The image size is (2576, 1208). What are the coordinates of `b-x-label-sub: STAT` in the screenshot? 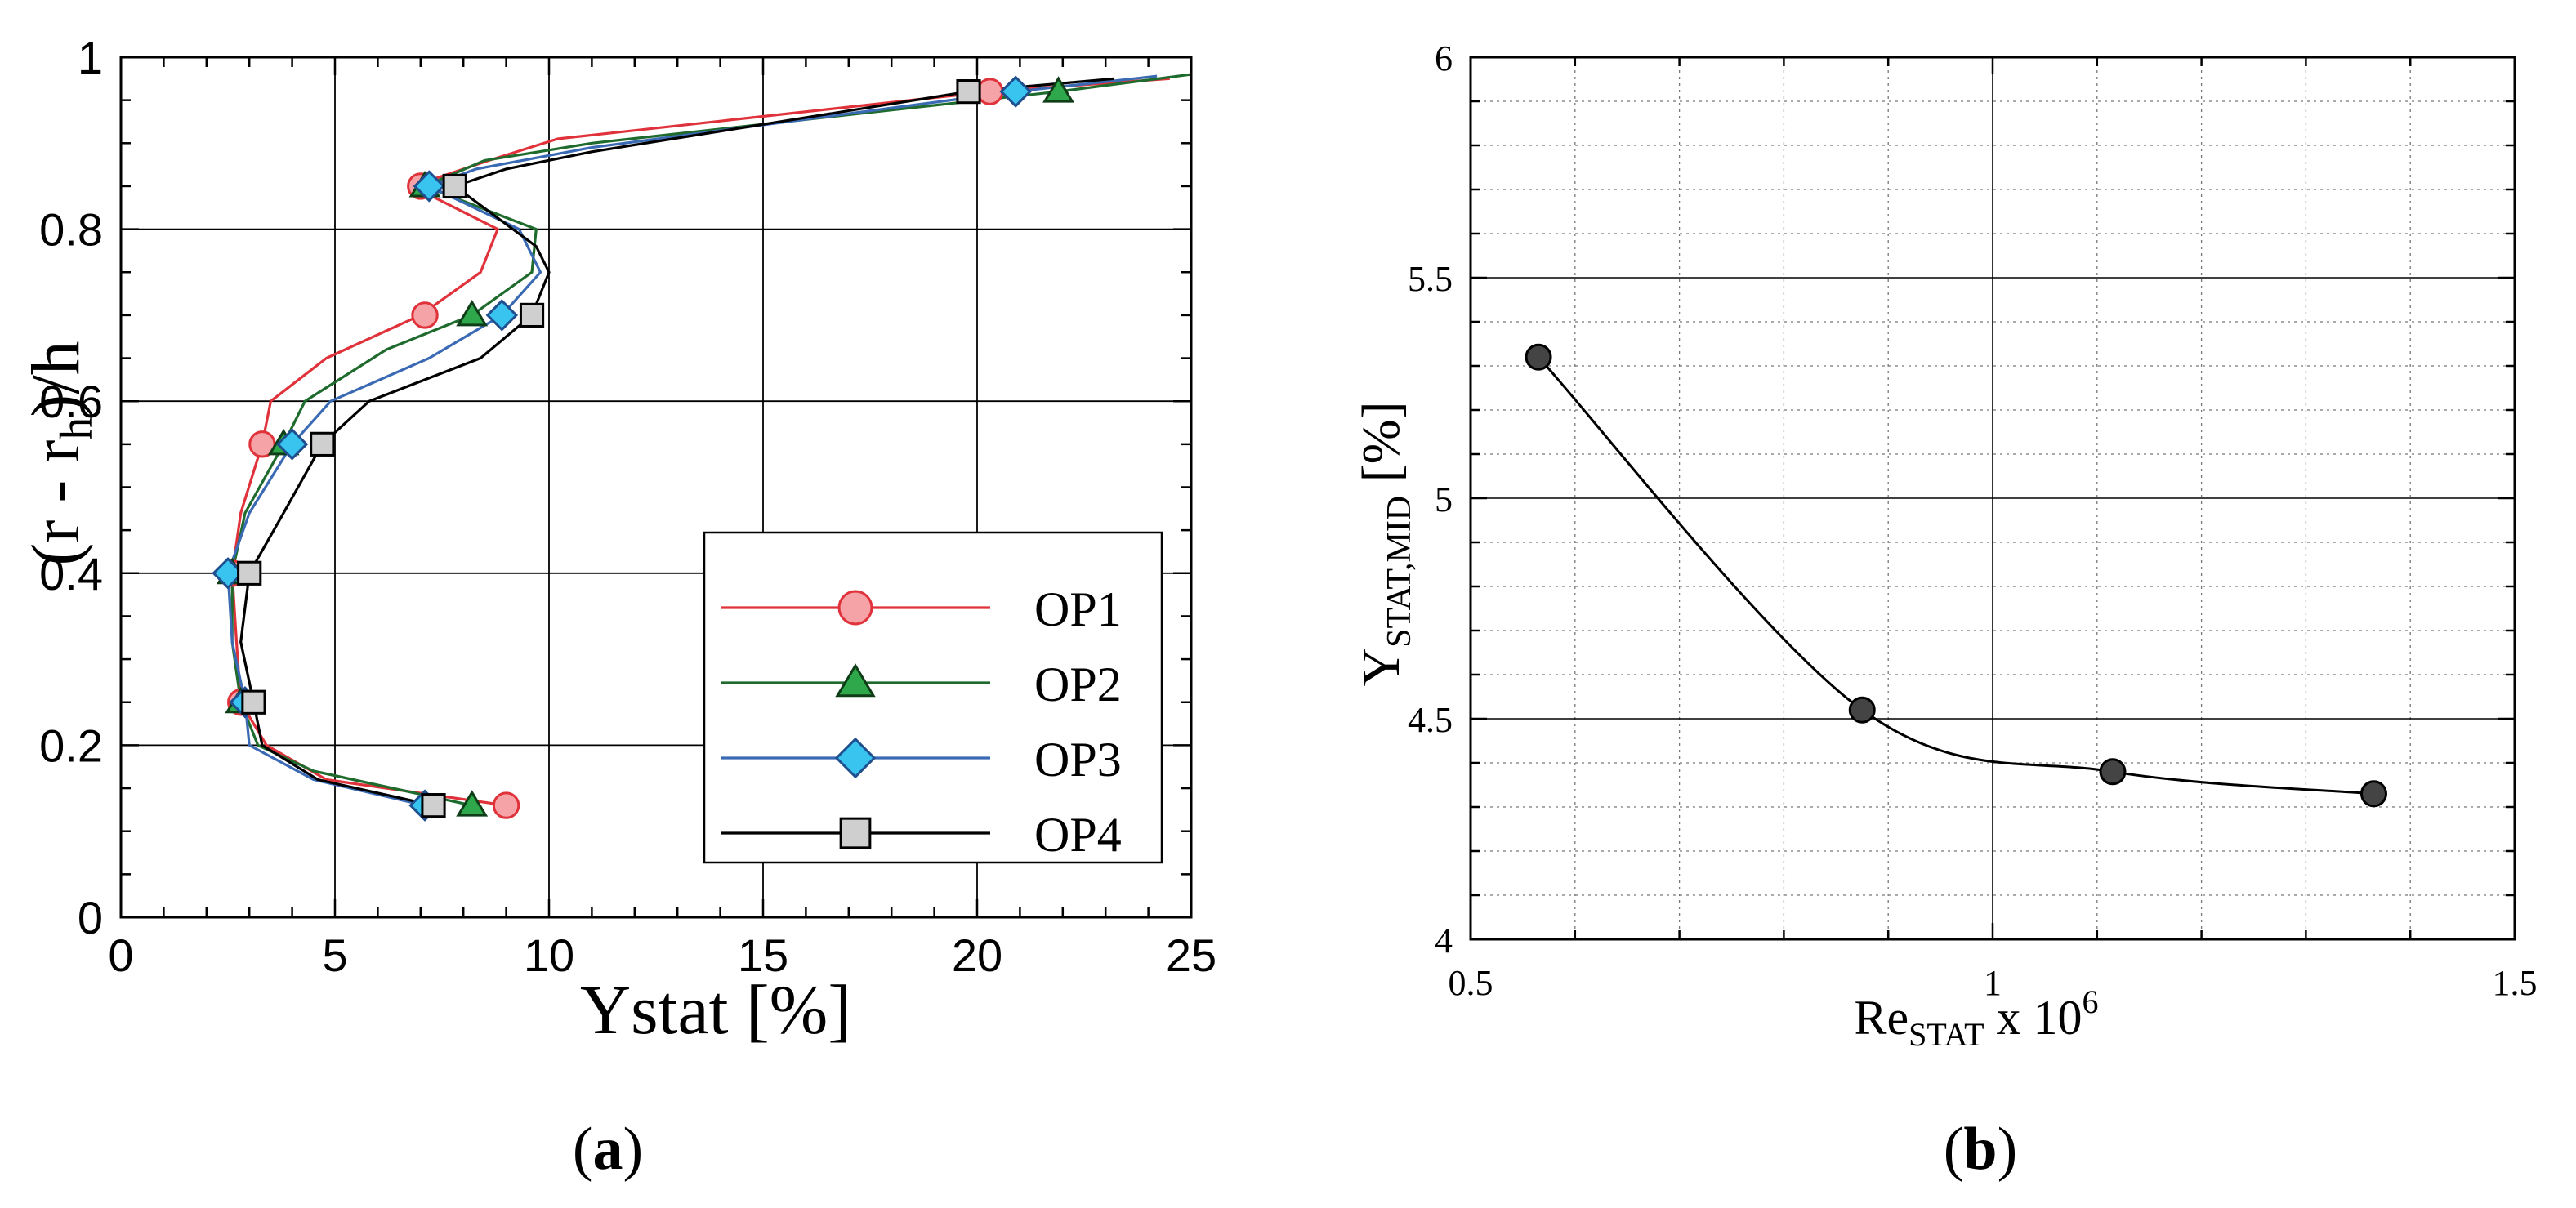 It's located at (1947, 1034).